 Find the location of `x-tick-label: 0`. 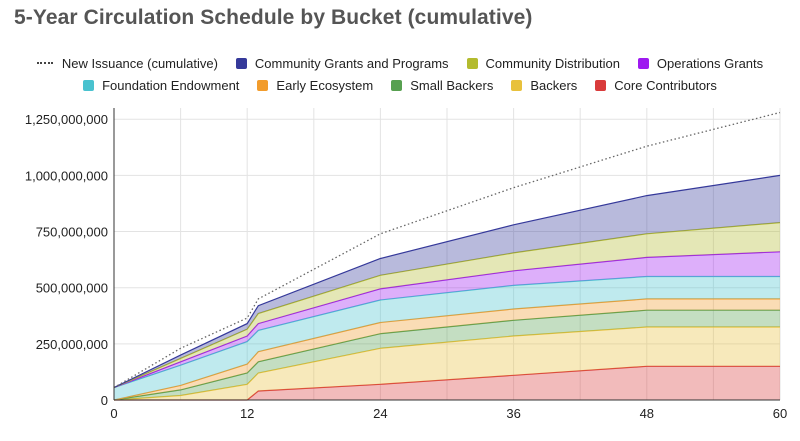

x-tick-label: 0 is located at coordinates (113, 413).